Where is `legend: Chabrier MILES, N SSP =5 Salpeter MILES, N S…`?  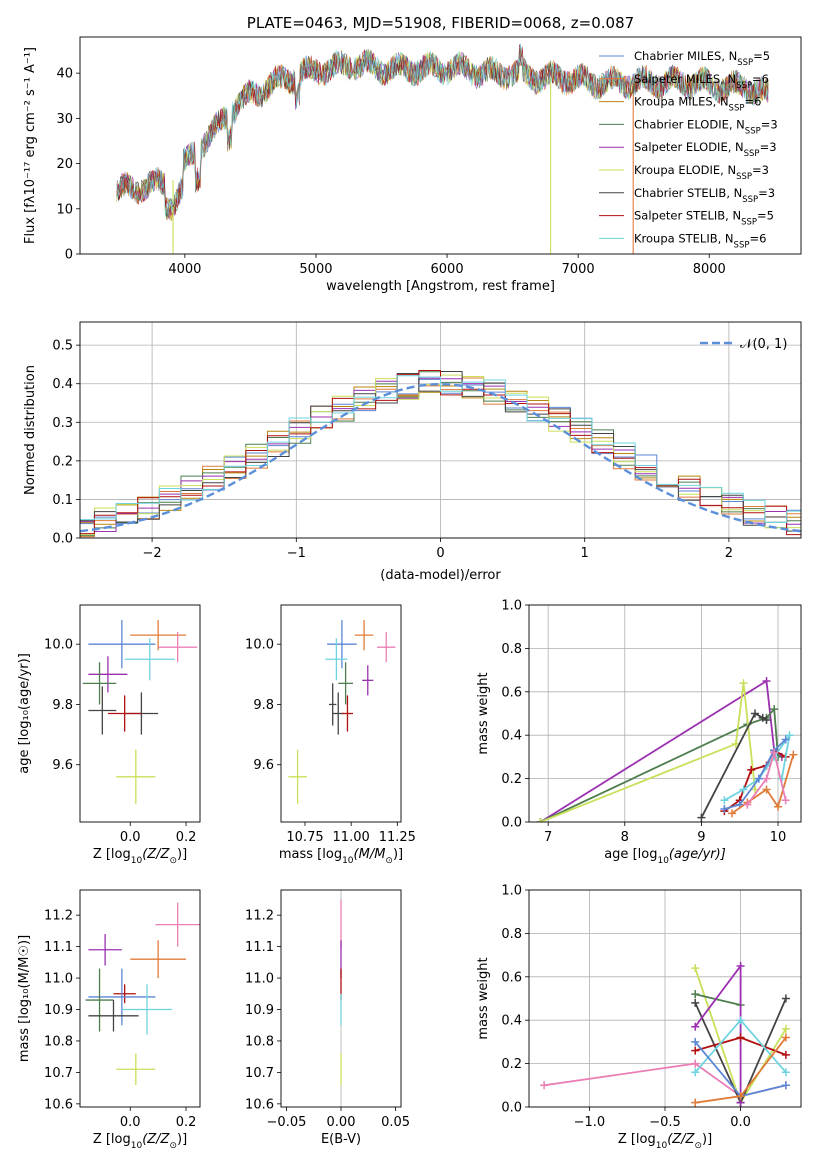
legend: Chabrier MILES, N SSP =5 Salpeter MILES, N S… is located at coordinates (688, 149).